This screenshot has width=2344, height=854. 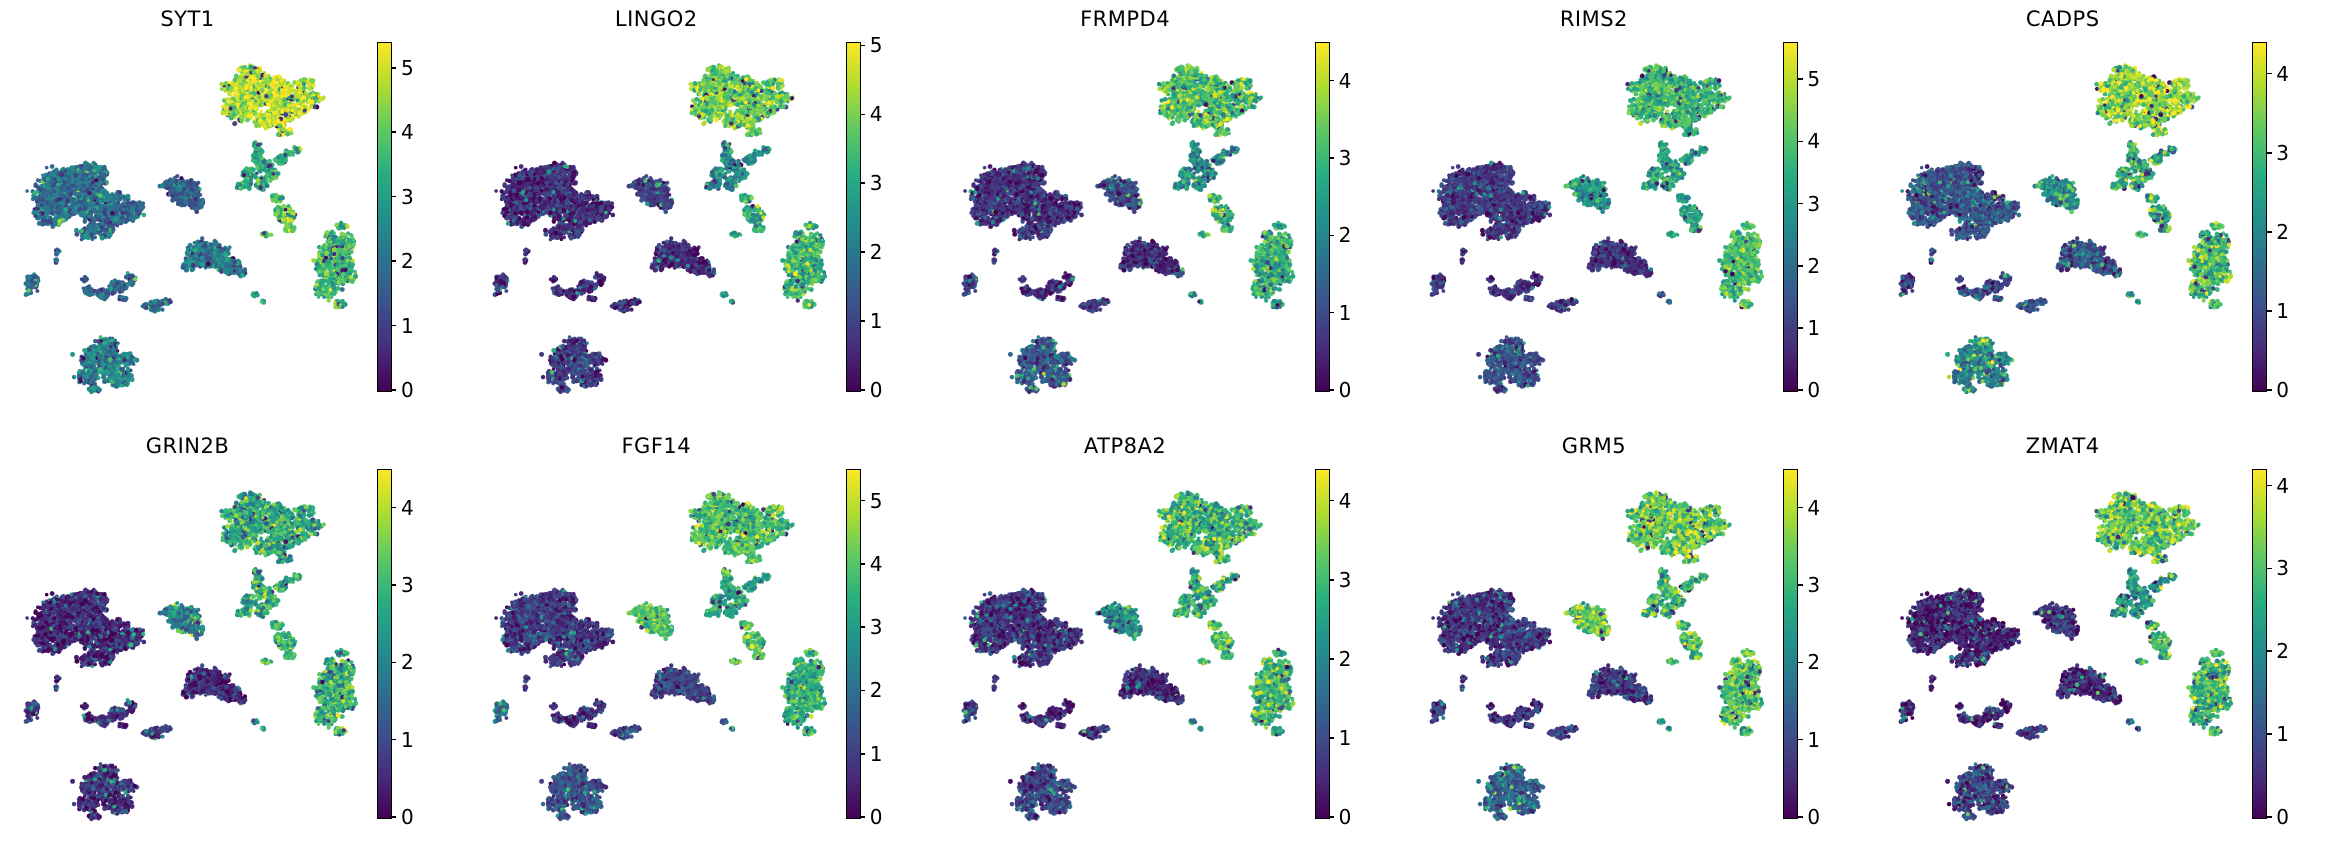 I want to click on panel-title: CADPS, so click(x=2062, y=19).